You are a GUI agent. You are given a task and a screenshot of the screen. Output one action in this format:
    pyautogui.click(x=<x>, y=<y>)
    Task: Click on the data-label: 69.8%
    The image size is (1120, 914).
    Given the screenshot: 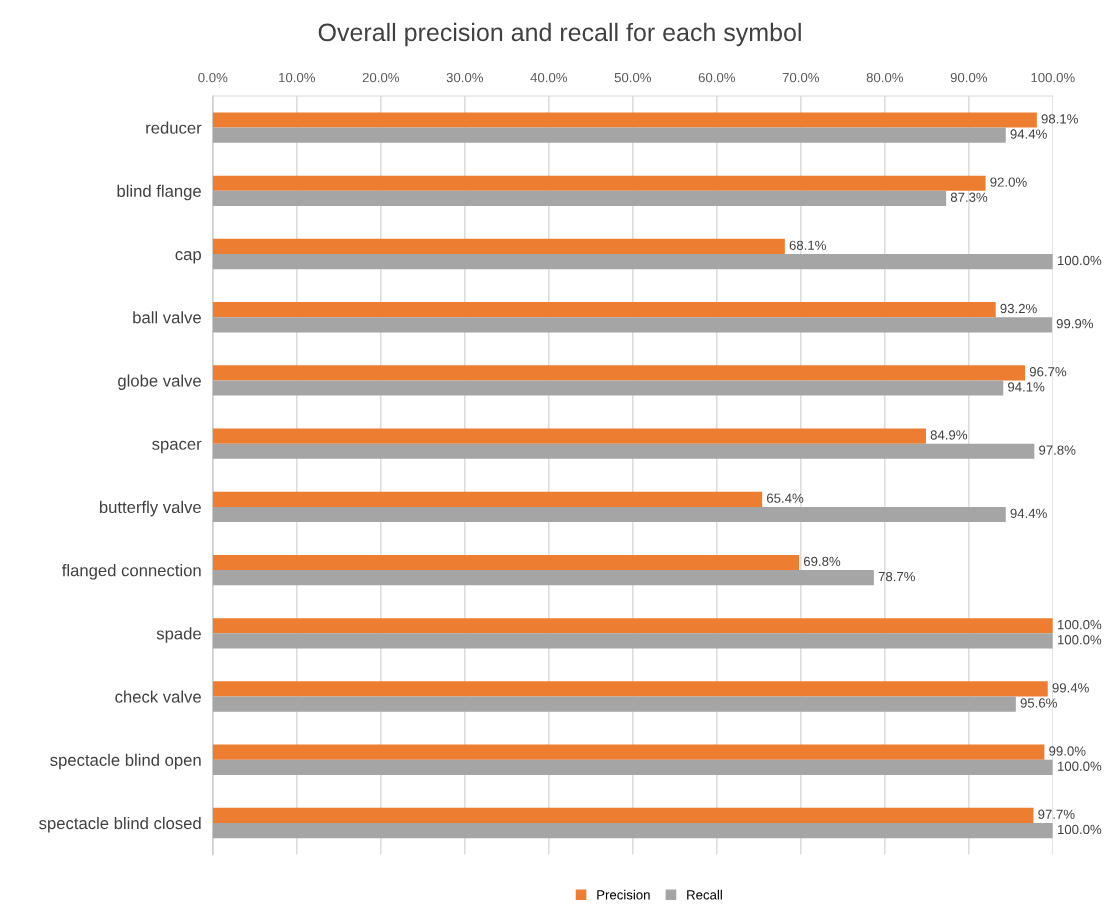 What is the action you would take?
    pyautogui.click(x=822, y=561)
    